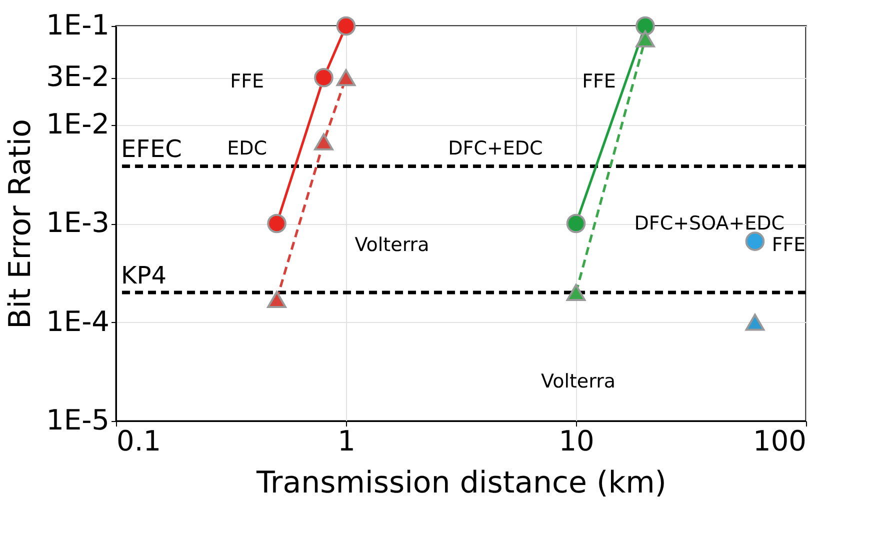 This screenshot has width=892, height=537. What do you see at coordinates (143, 276) in the screenshot?
I see `ref-line-label: KP4` at bounding box center [143, 276].